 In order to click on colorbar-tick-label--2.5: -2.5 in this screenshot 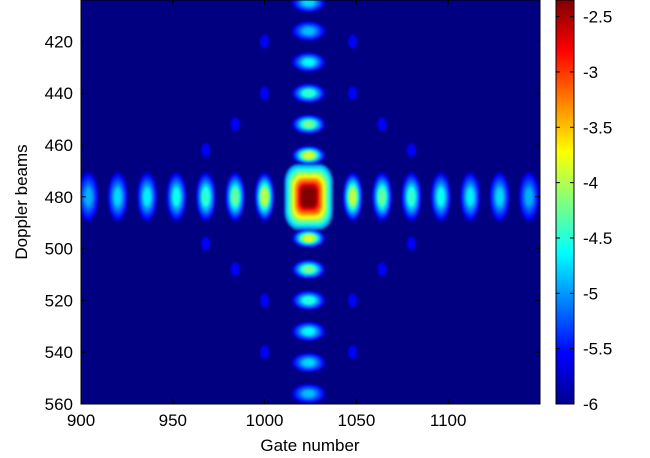, I will do `click(597, 17)`.